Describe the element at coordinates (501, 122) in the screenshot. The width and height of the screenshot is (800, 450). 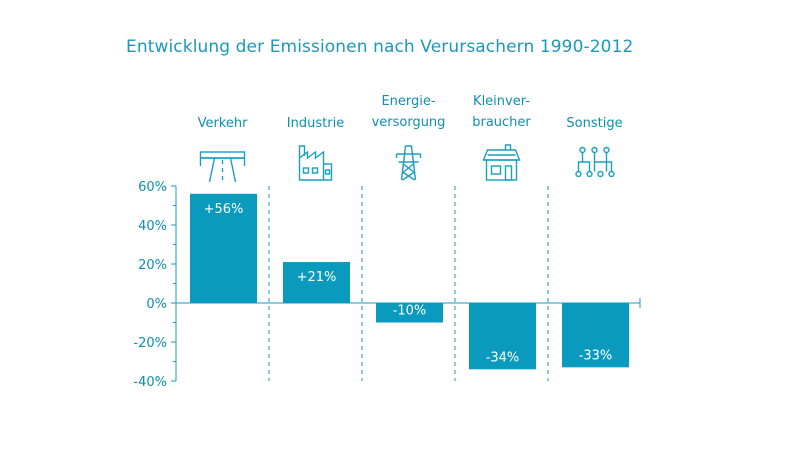
I see `category-label: braucher` at that location.